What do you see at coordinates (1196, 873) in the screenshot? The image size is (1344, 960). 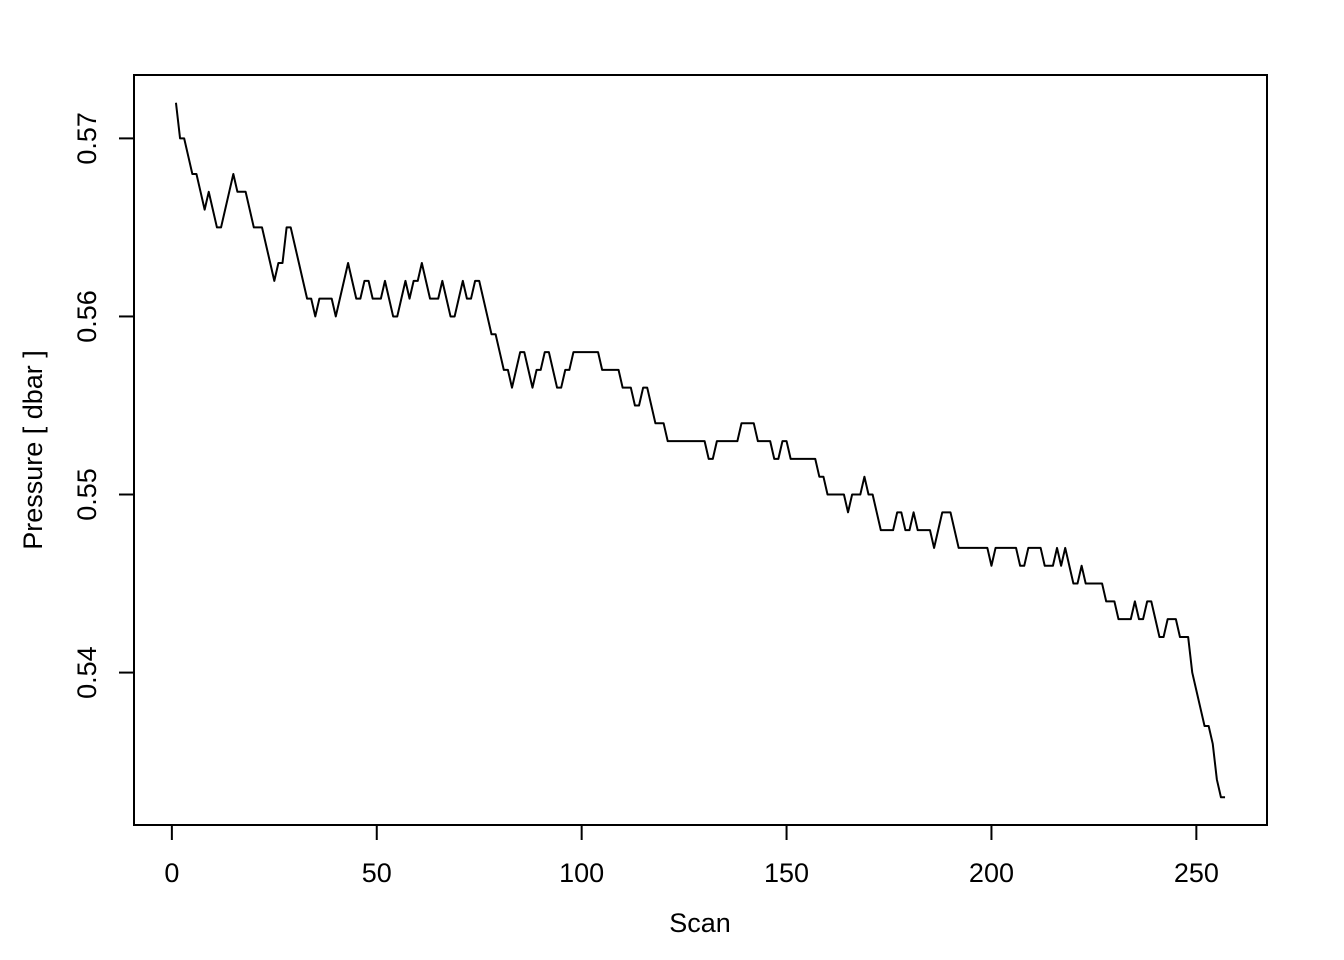 I see `x-tick-label: 250` at bounding box center [1196, 873].